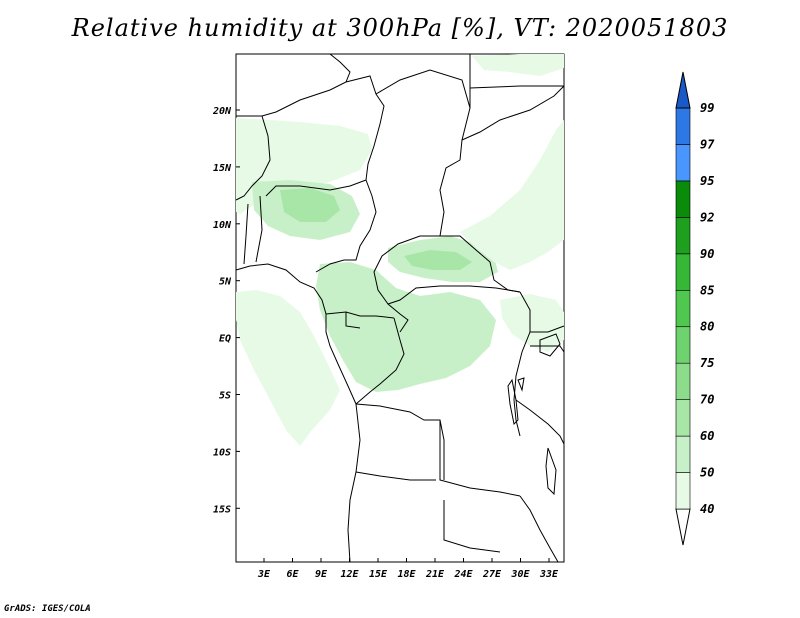 The width and height of the screenshot is (800, 618). What do you see at coordinates (549, 574) in the screenshot?
I see `lon-tick-label: 33E` at bounding box center [549, 574].